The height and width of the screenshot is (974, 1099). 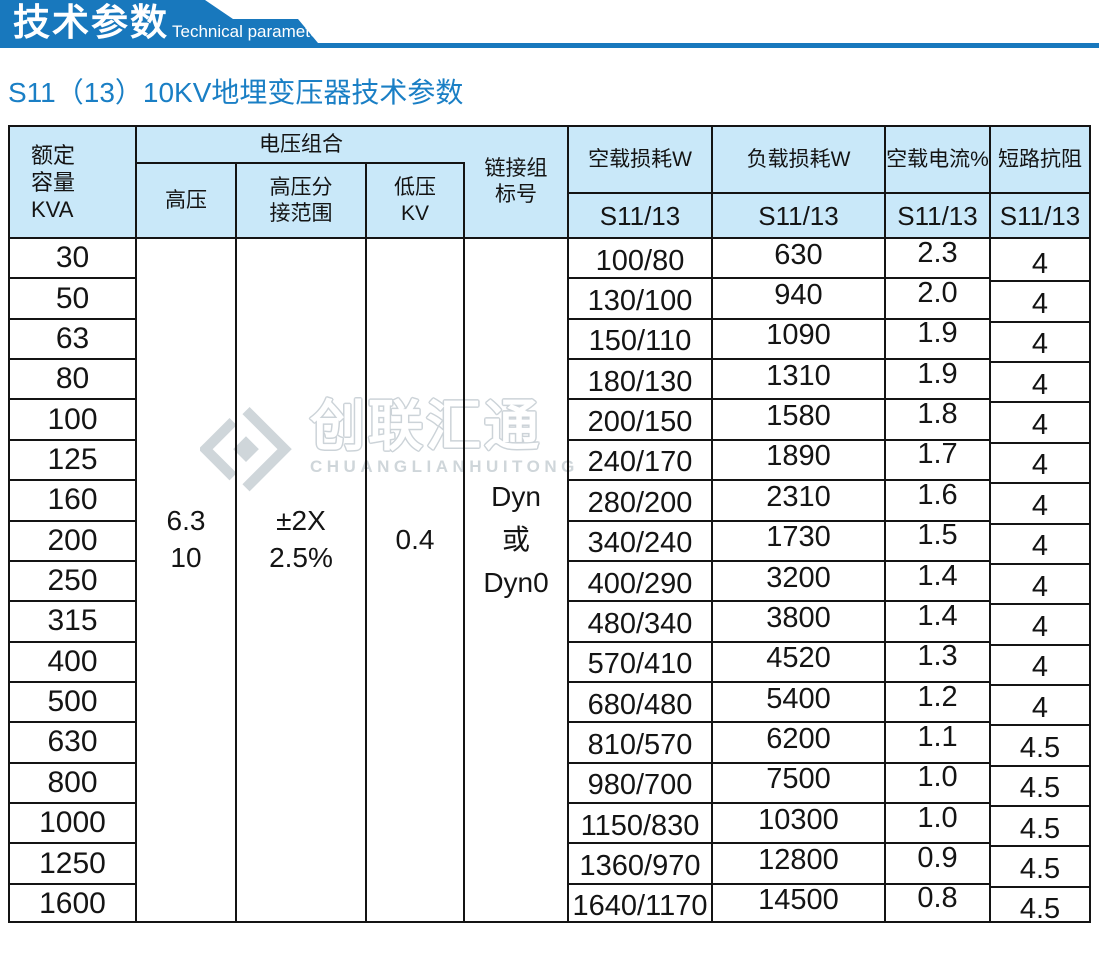 I want to click on header-tap-range: 高压分 接范围, so click(x=302, y=200).